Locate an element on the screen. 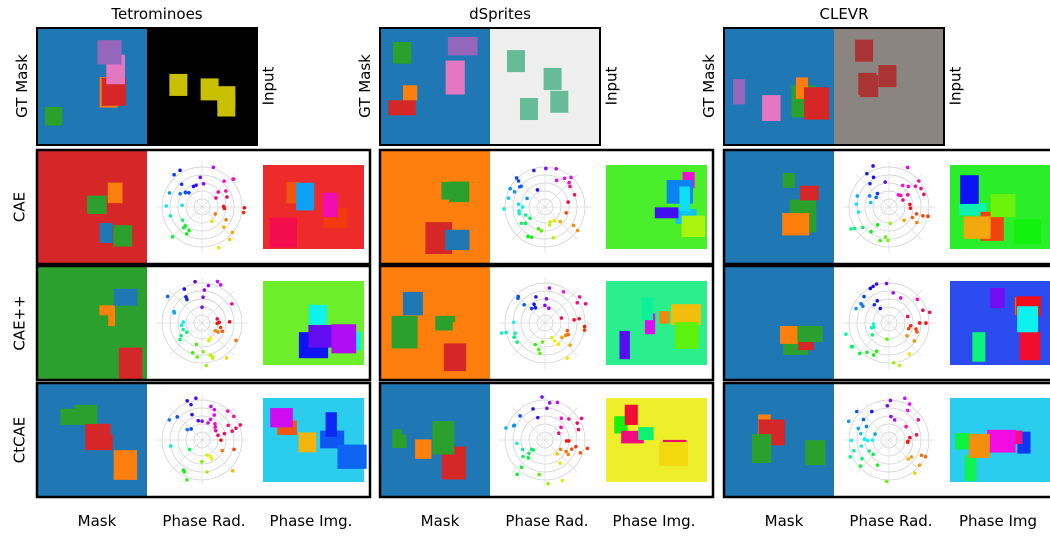  input-label: Input is located at coordinates (269, 85).